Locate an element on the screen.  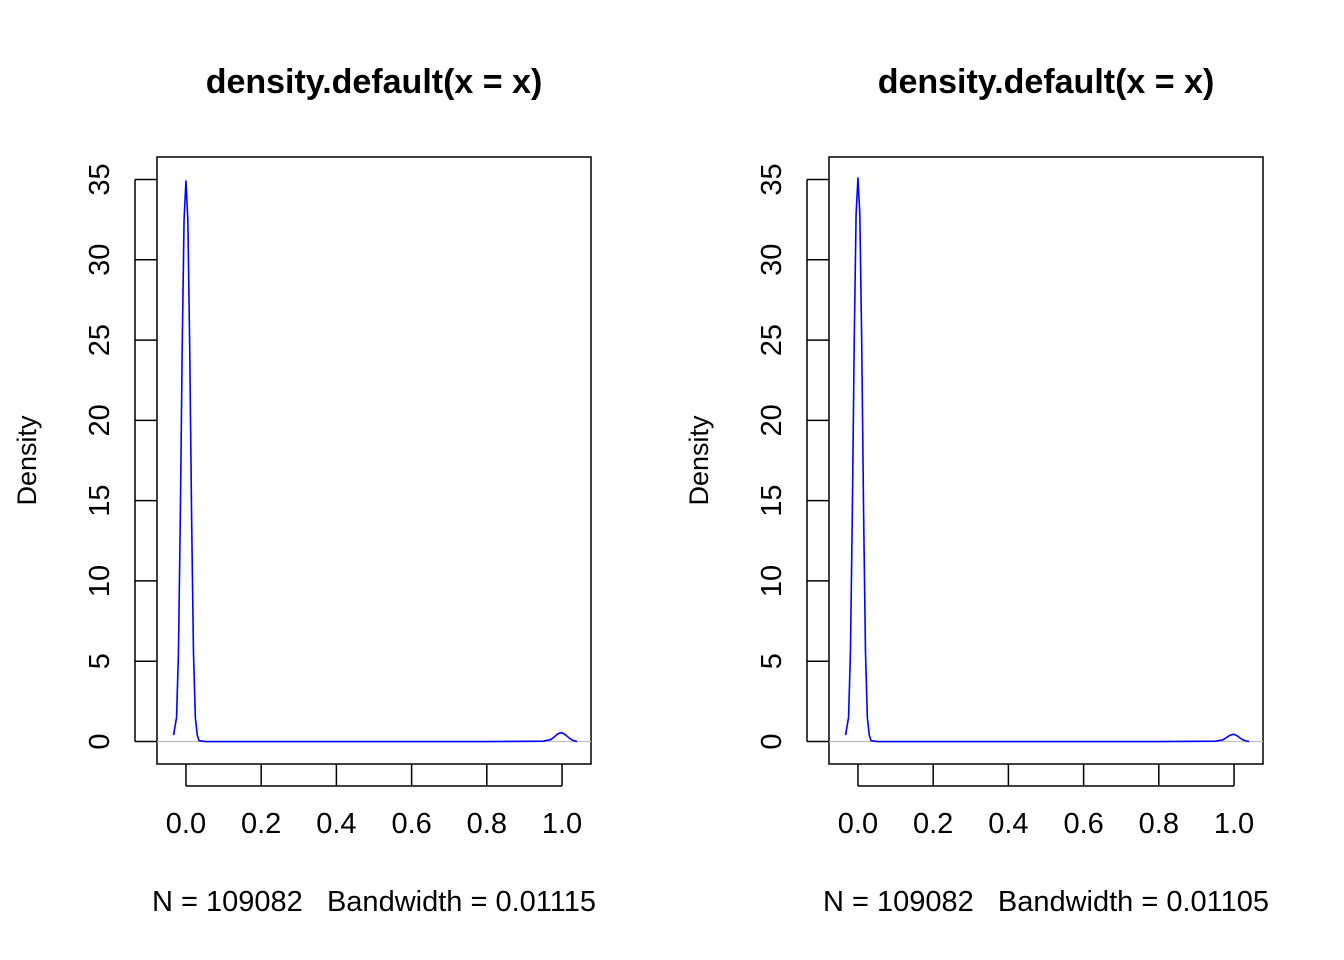
x-axis-title: N = 109082 Bandwidth = 0.01115 is located at coordinates (374, 902).